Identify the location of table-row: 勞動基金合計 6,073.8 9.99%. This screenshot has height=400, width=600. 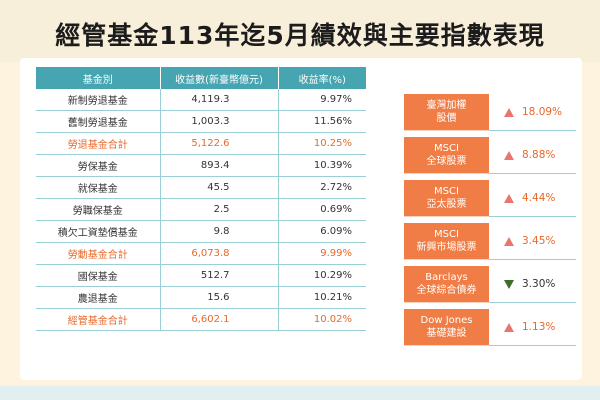
(201, 253).